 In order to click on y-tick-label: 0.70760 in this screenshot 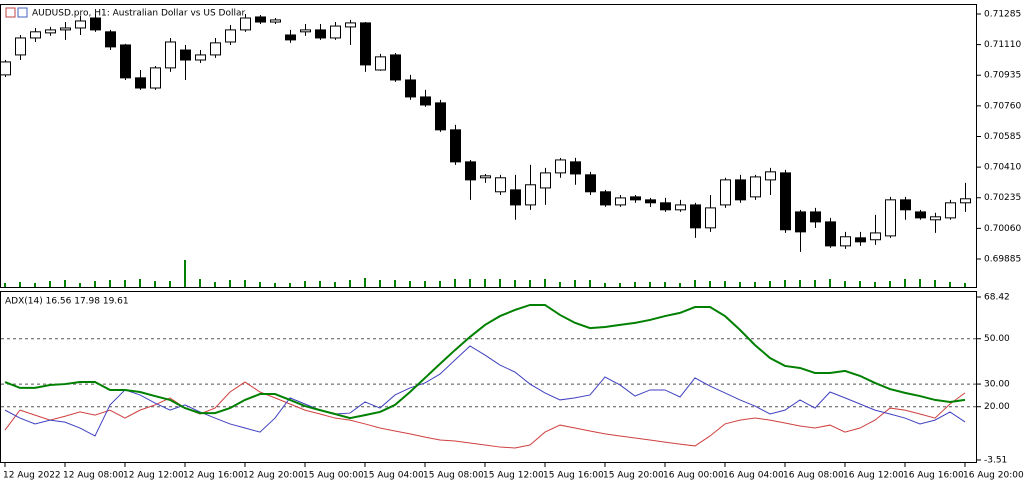, I will do `click(1002, 106)`.